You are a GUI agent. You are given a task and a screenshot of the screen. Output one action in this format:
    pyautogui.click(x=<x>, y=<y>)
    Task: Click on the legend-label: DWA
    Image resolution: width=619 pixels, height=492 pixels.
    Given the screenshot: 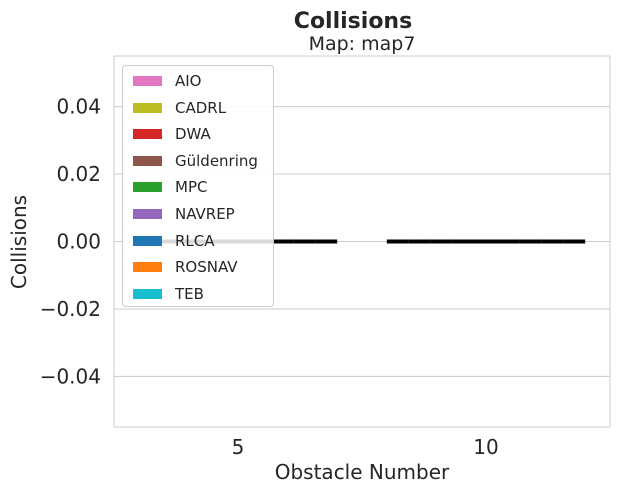 What is the action you would take?
    pyautogui.click(x=193, y=134)
    